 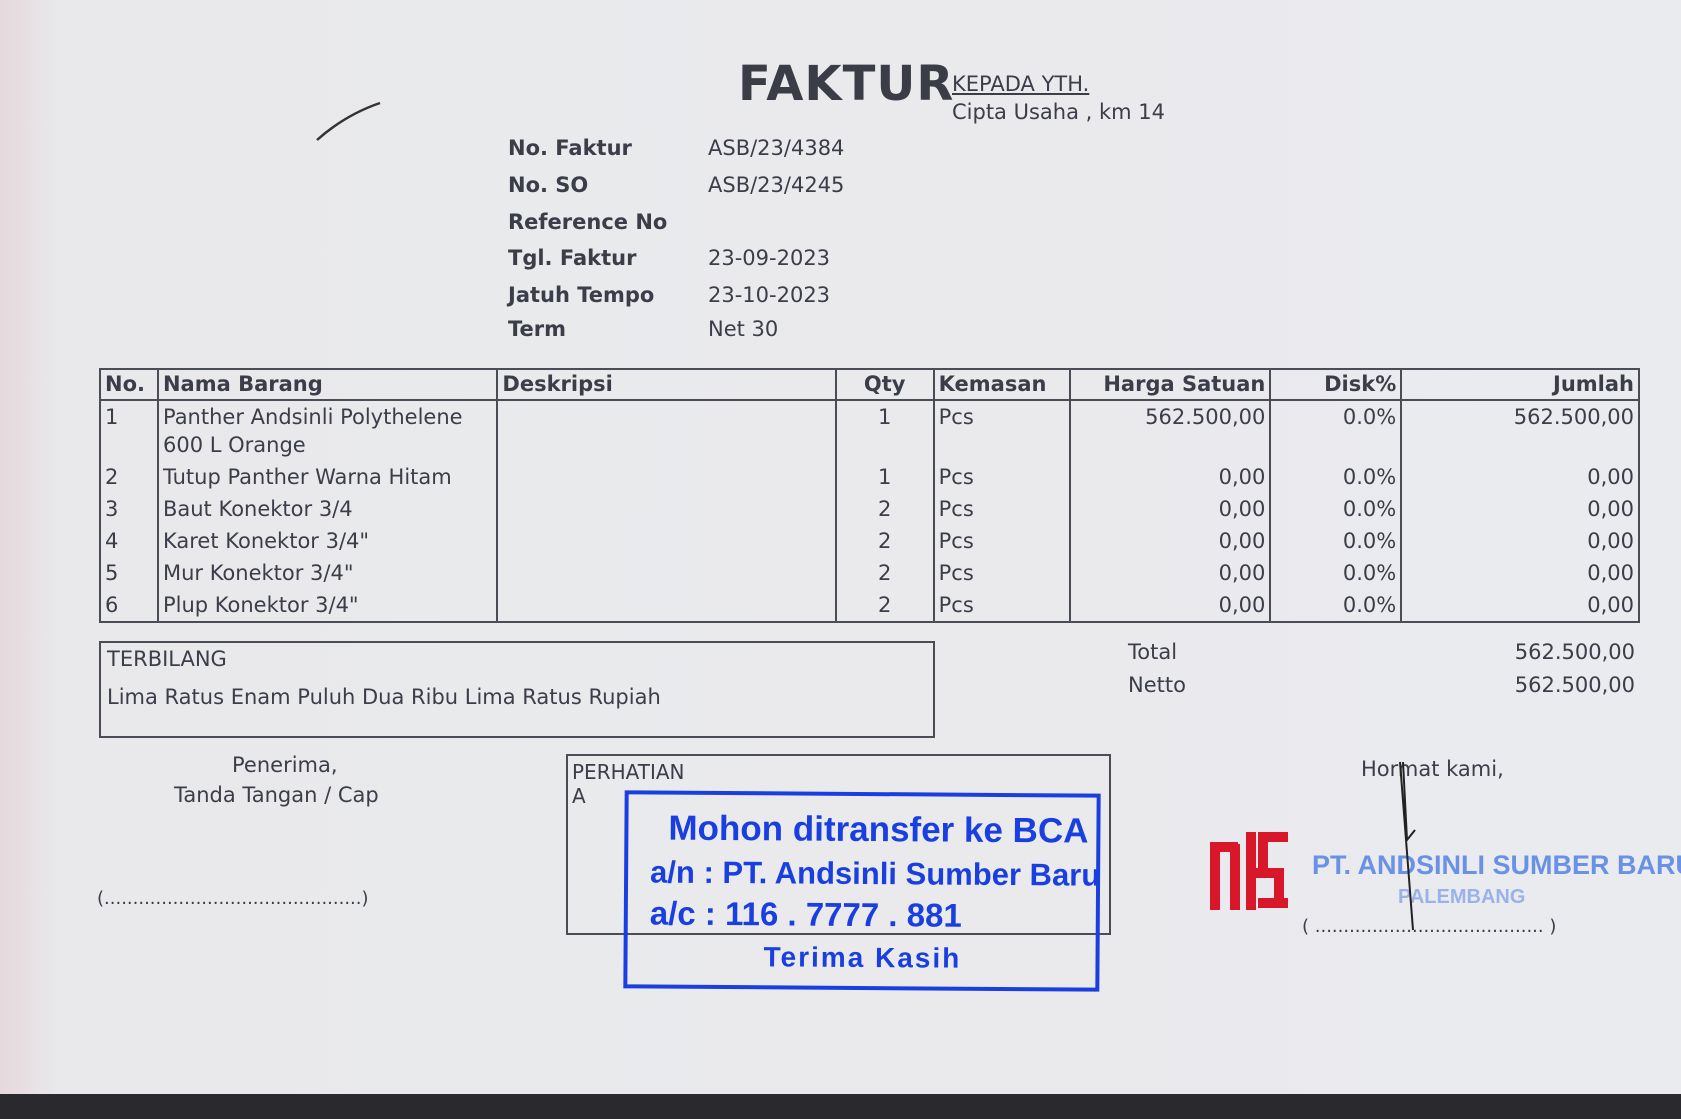 I want to click on table-cell: 6, so click(x=129, y=606).